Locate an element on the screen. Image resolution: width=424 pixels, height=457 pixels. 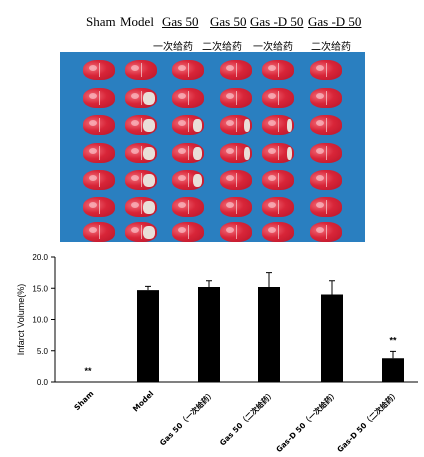
header-model: Model is located at coordinates (137, 21).